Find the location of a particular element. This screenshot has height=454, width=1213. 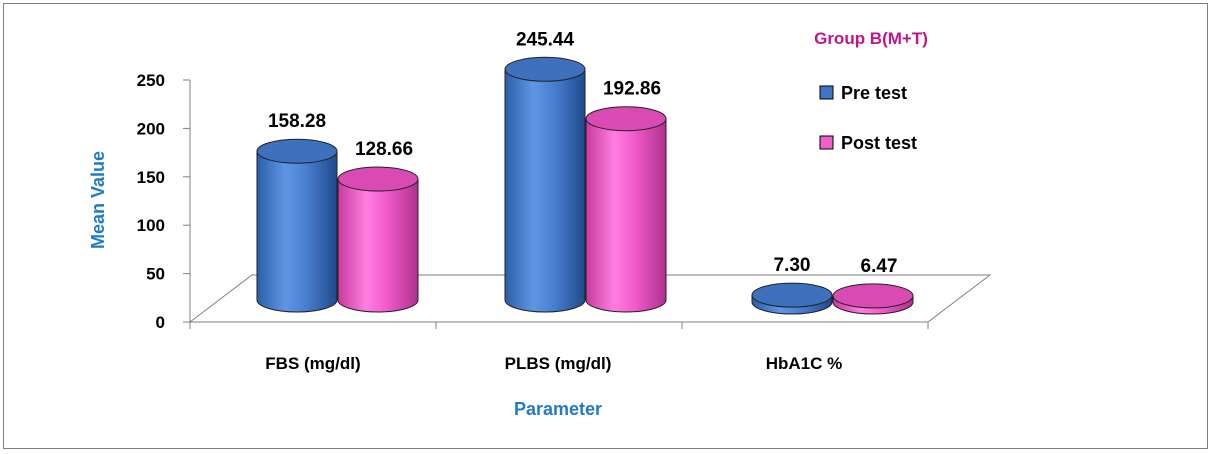

data-label: 245.44 is located at coordinates (545, 39).